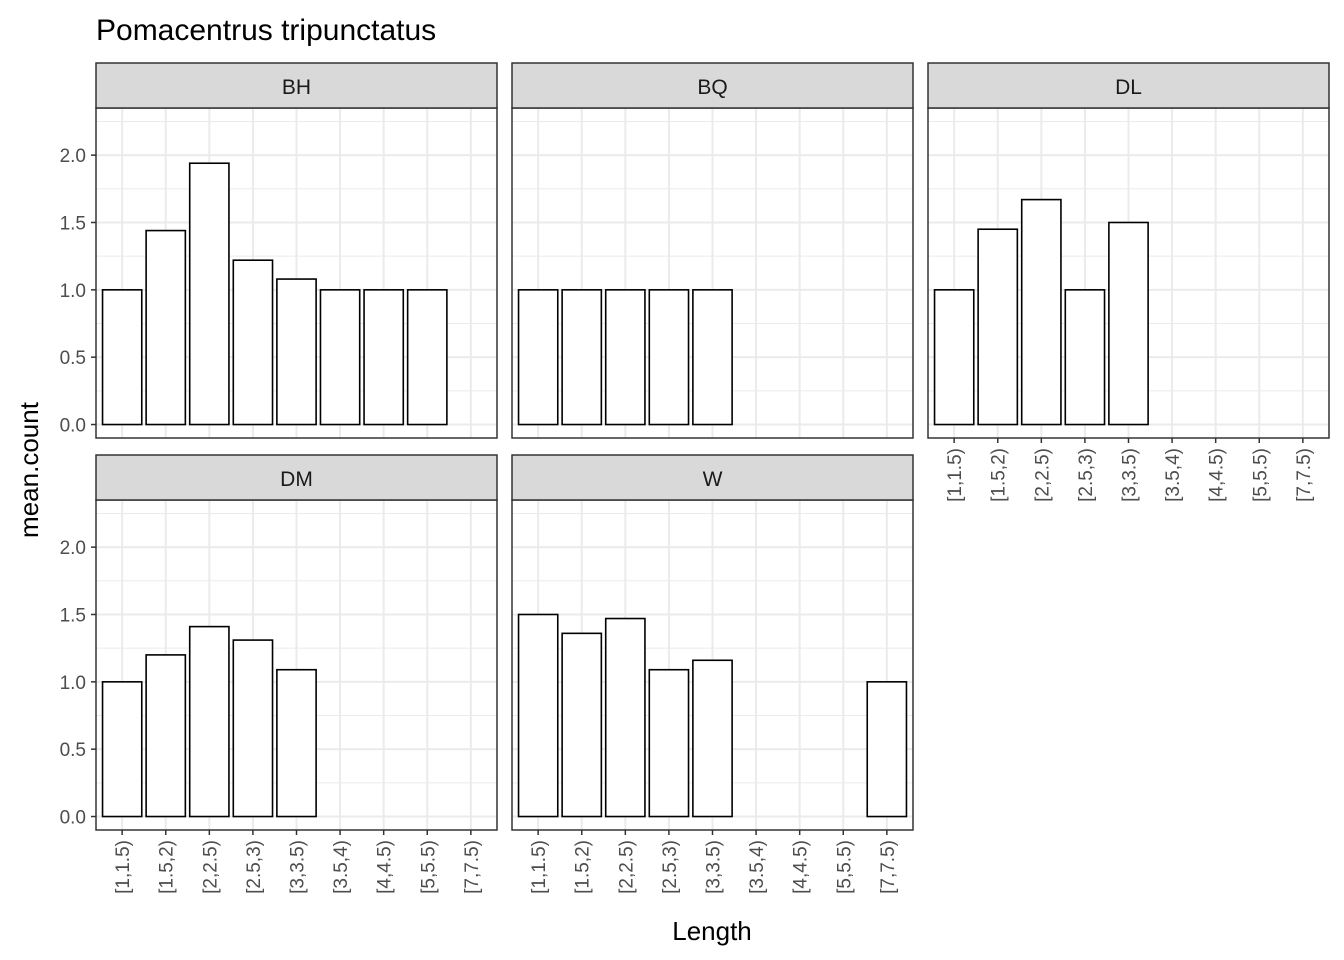  Describe the element at coordinates (712, 250) in the screenshot. I see `facet-bq: BQ` at that location.